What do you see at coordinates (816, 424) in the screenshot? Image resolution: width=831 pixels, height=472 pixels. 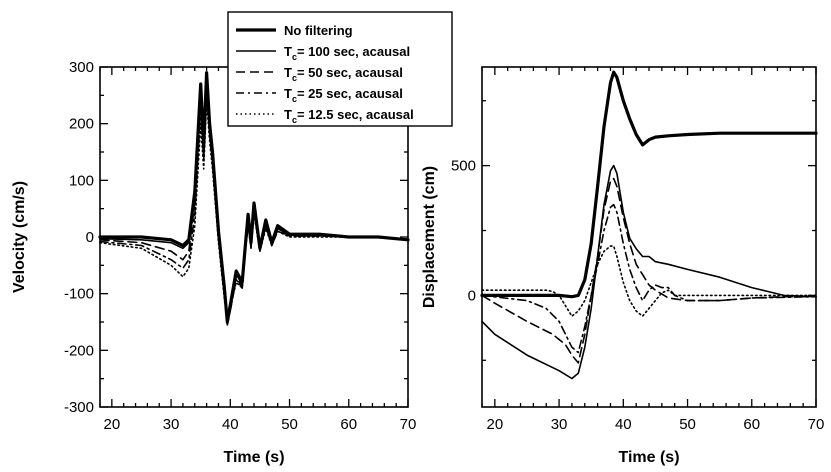 I see `displacement-x-tick-label: 70` at bounding box center [816, 424].